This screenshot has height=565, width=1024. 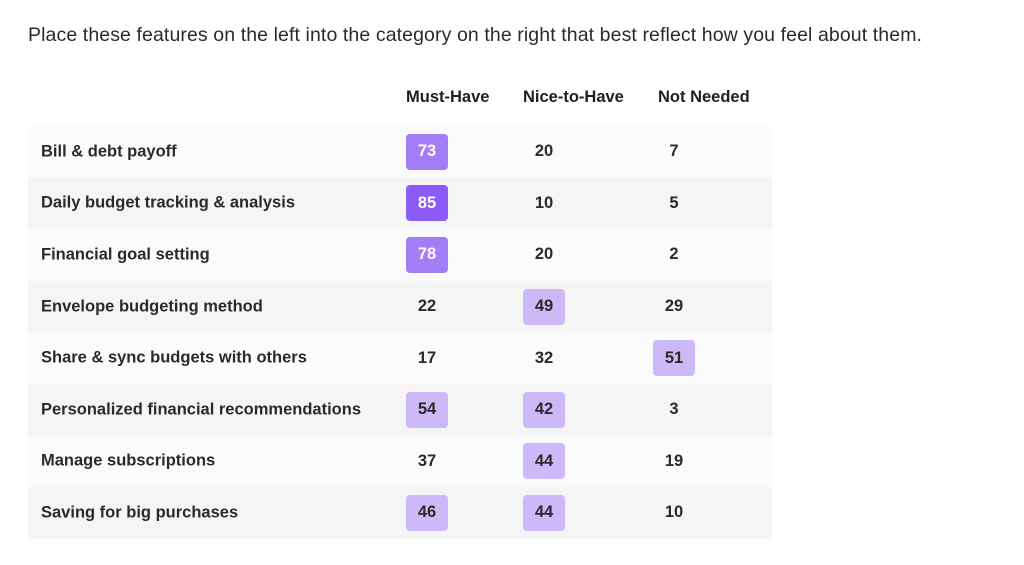 I want to click on value-cell-not-needed: 7, so click(x=674, y=151).